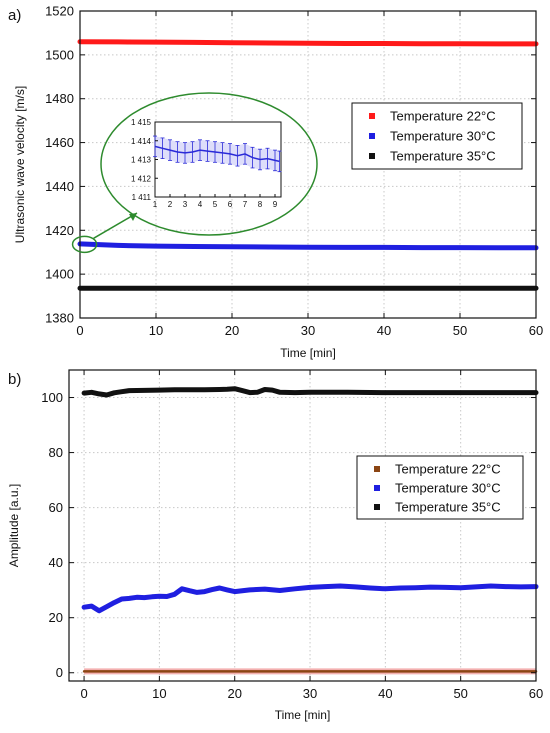 This screenshot has width=550, height=733. Describe the element at coordinates (215, 204) in the screenshot. I see `chart-0-inset-xtick-label: 5` at that location.